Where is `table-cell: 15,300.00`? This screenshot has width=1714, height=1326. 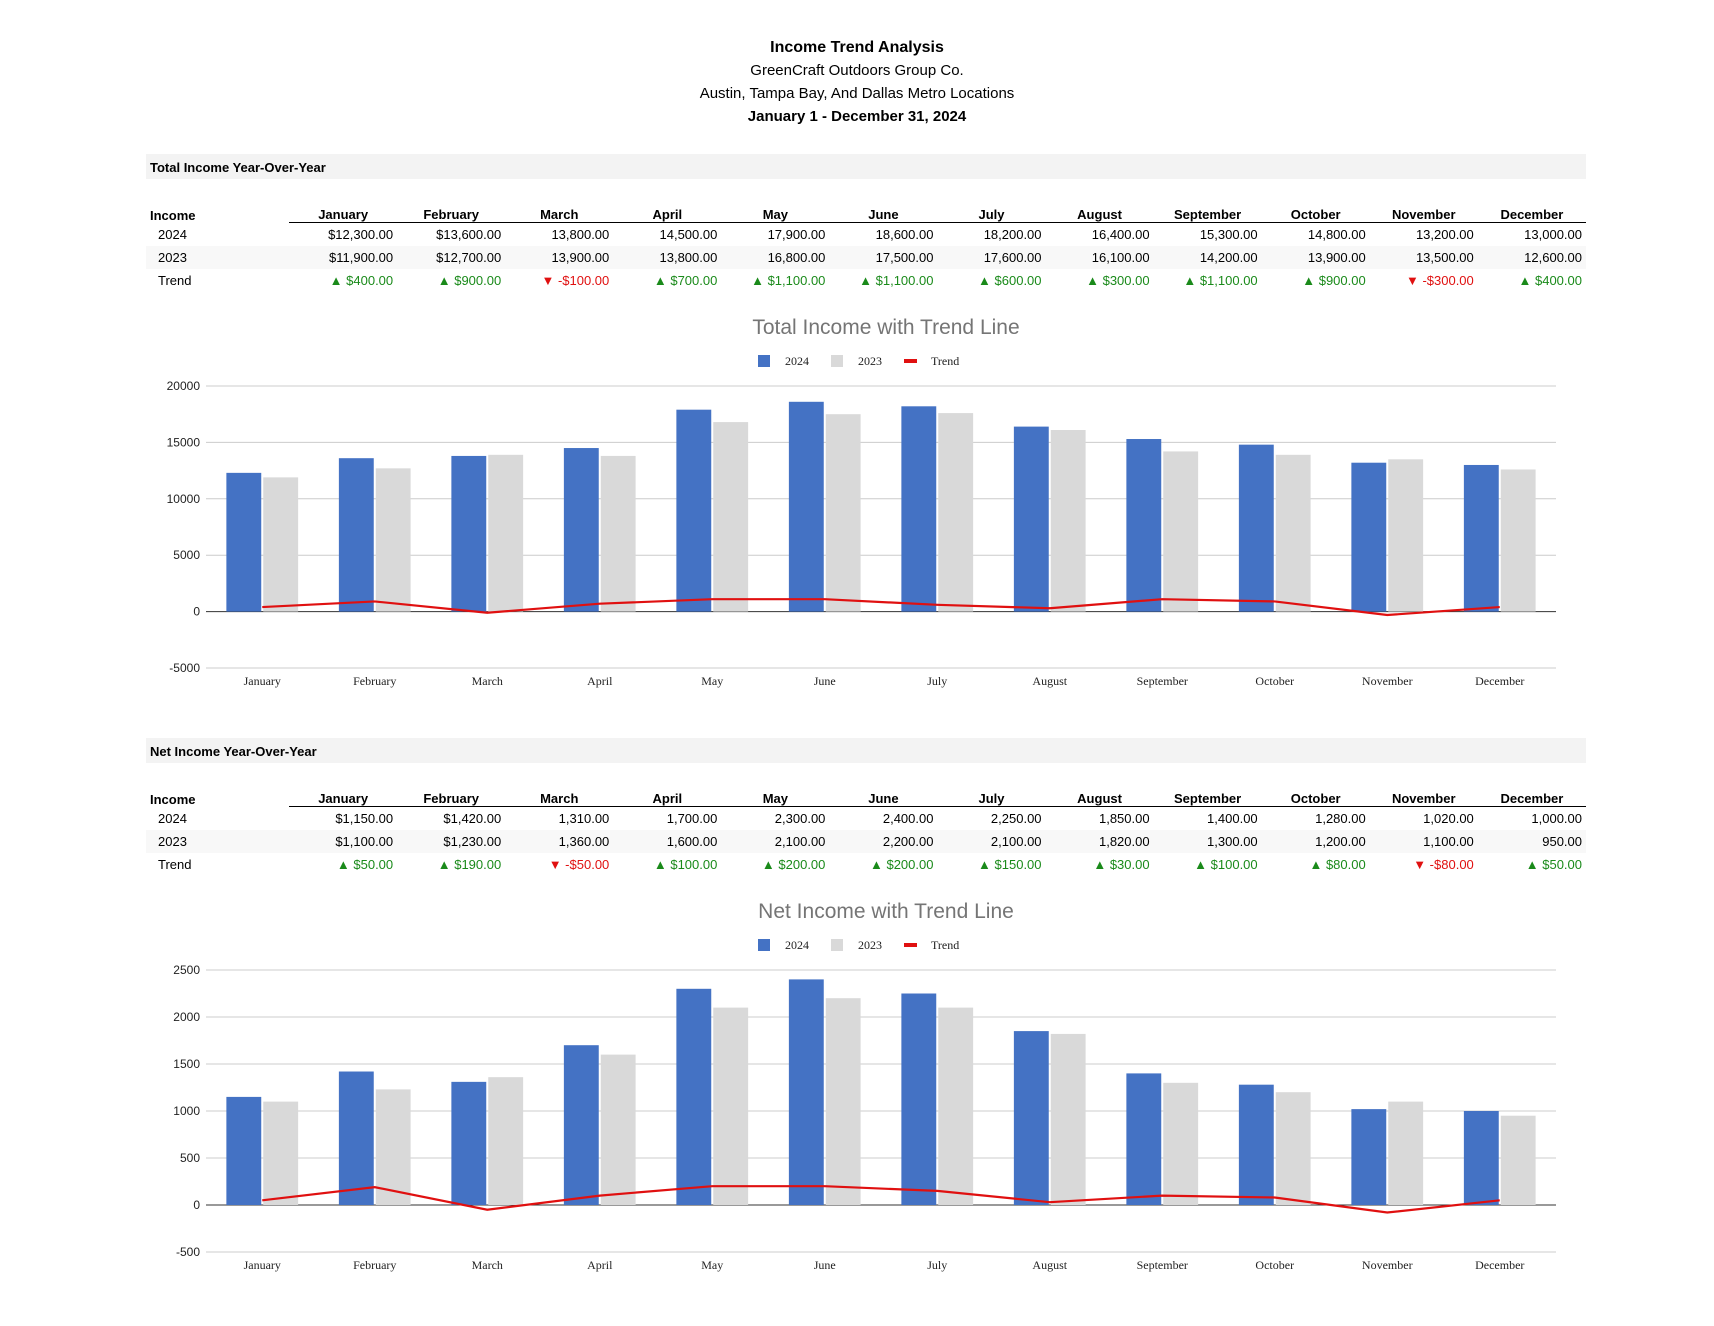
table-cell: 15,300.00 is located at coordinates (1228, 234).